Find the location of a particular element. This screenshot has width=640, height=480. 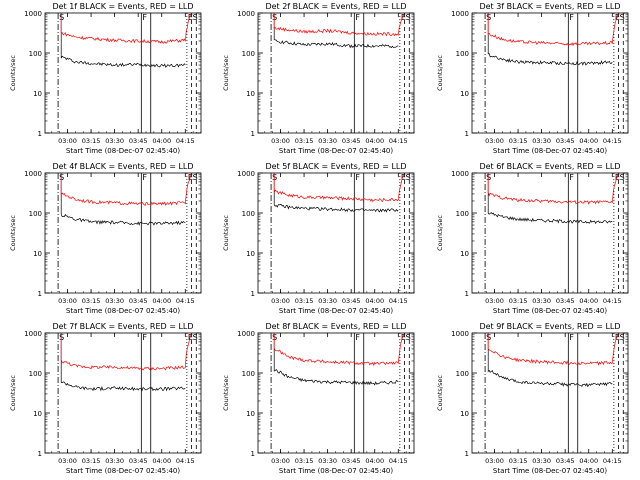

chart-title: Det 7f BLACK = Events, RED = LLD is located at coordinates (122, 326).